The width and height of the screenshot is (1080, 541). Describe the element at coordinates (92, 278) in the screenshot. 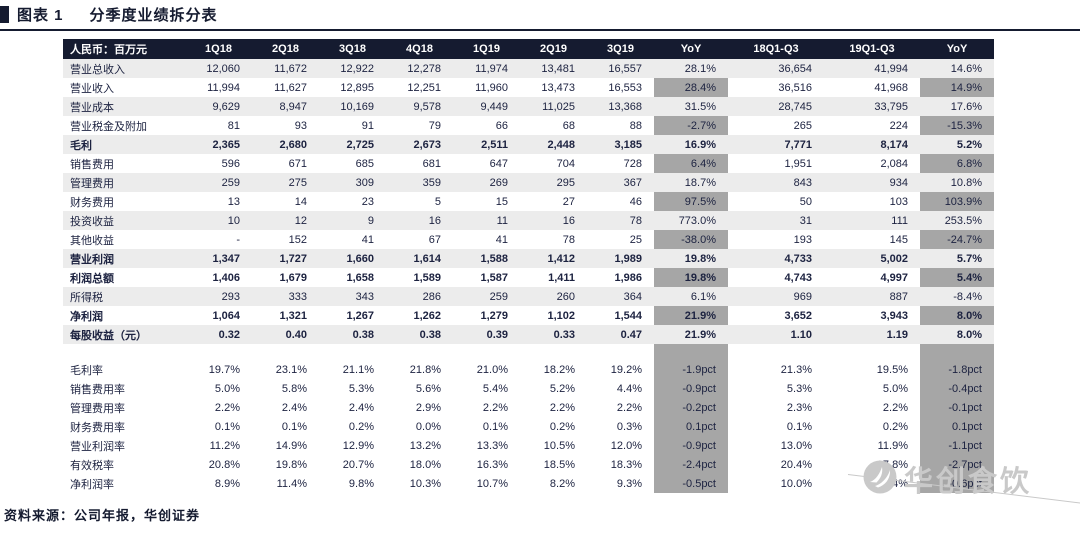

I see `row-label: 利润总额` at that location.